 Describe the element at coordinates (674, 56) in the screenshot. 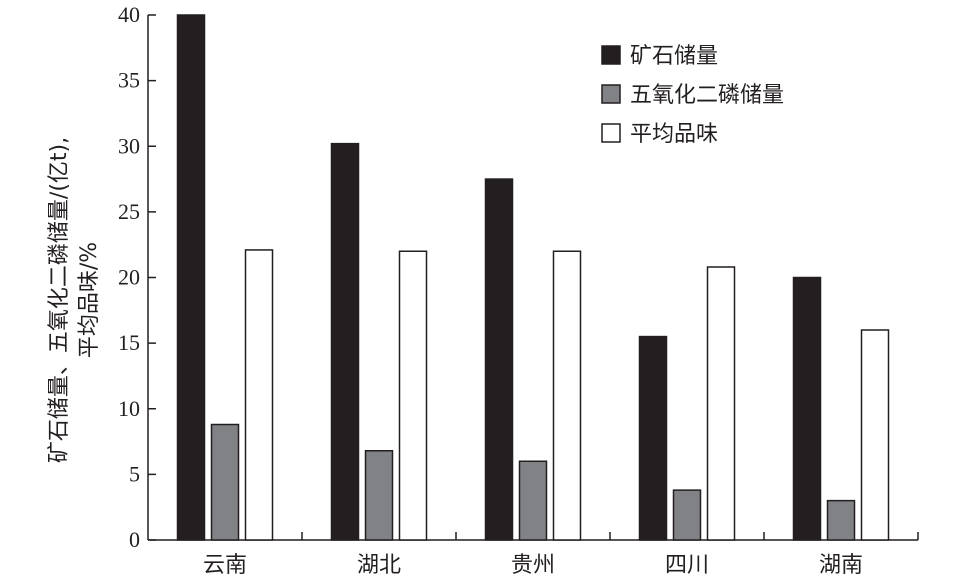

I see `legend-label: 矿石储量` at that location.